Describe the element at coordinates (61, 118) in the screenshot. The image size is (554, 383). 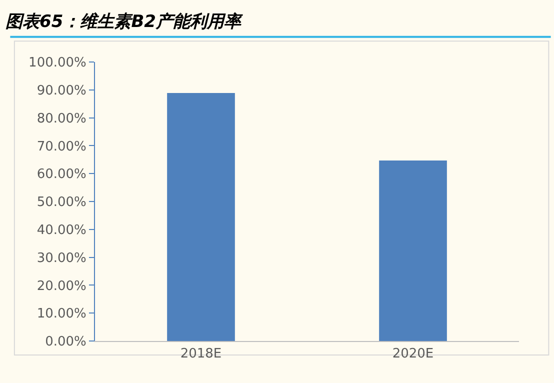
I see `y-tick-label: 80.00%` at that location.